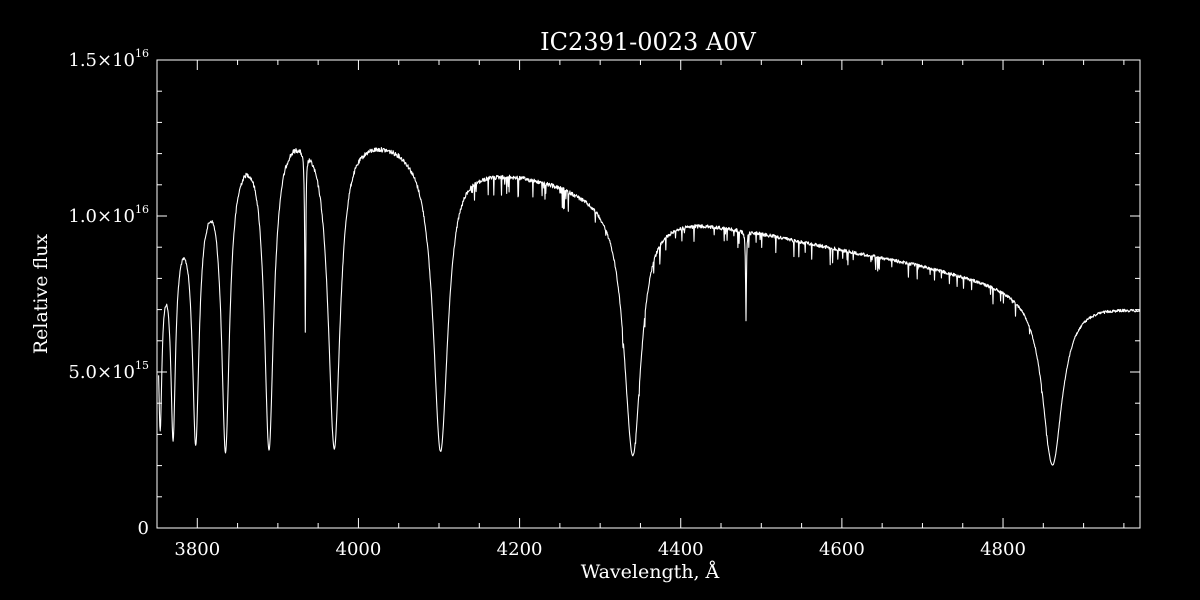 Image resolution: width=1200 pixels, height=600 pixels. I want to click on y-tick-mantissa: 1.0×10, so click(101, 216).